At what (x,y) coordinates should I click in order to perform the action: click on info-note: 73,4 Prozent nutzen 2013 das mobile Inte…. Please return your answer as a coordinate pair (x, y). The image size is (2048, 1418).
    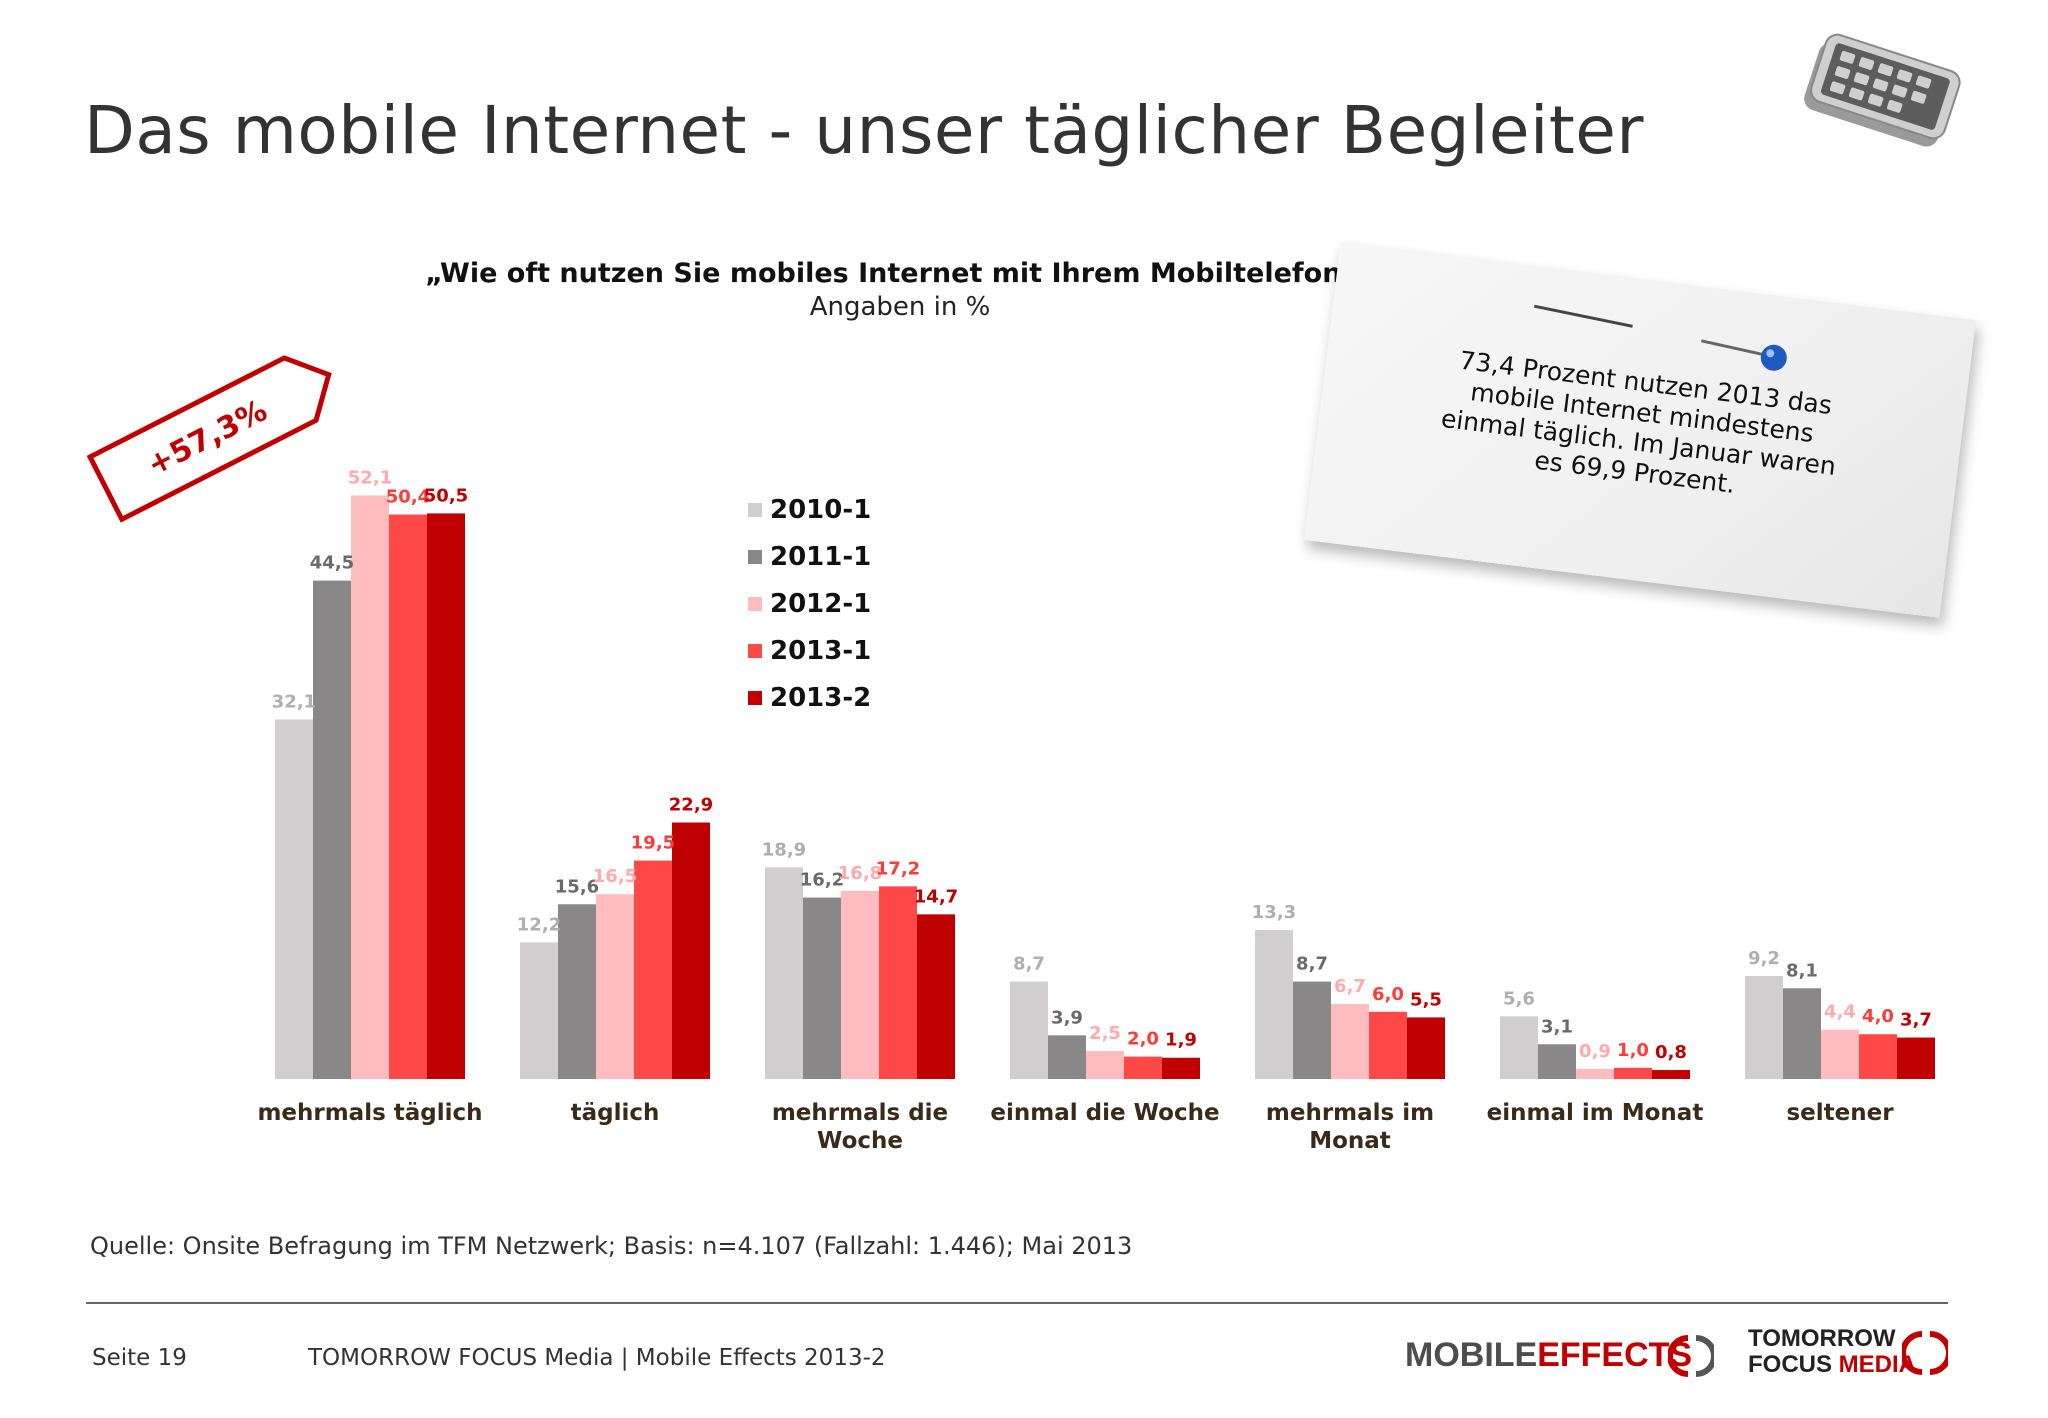
    Looking at the image, I should click on (1640, 430).